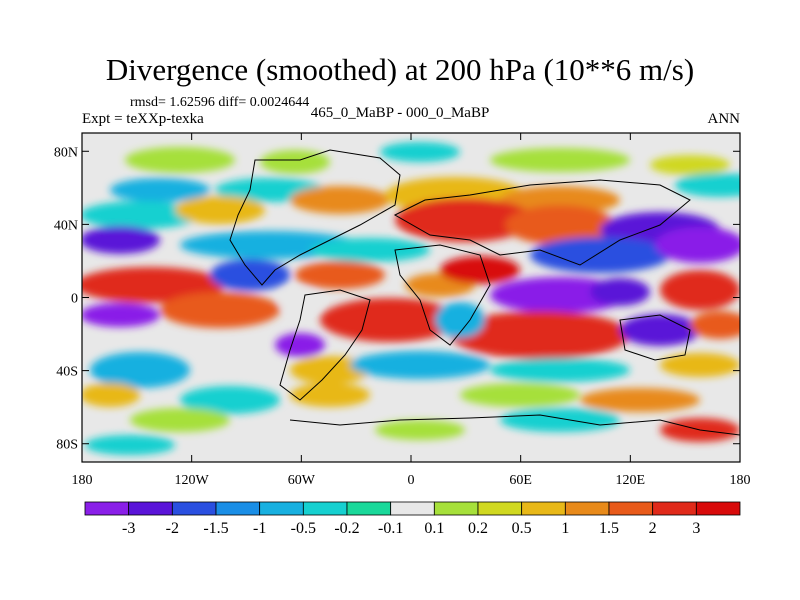  Describe the element at coordinates (653, 528) in the screenshot. I see `colorbar-label: 2` at that location.